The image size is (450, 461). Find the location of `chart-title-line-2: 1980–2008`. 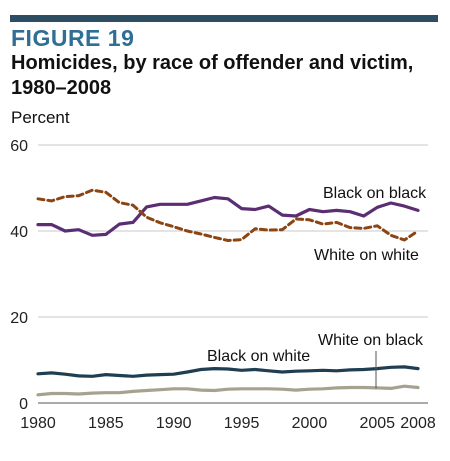

chart-title-line-2: 1980–2008 is located at coordinates (61, 88).